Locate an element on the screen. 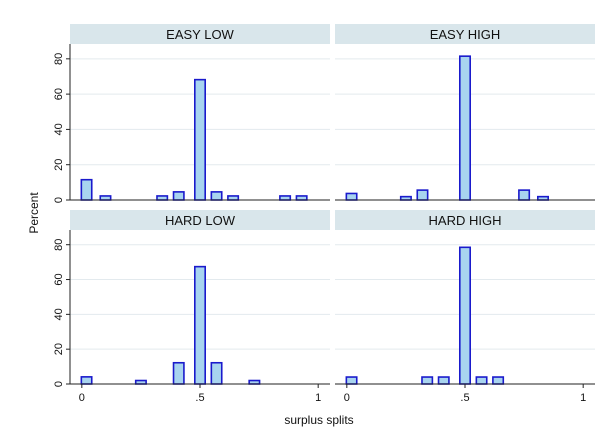  panel-title: HARD HIGH is located at coordinates (465, 220).